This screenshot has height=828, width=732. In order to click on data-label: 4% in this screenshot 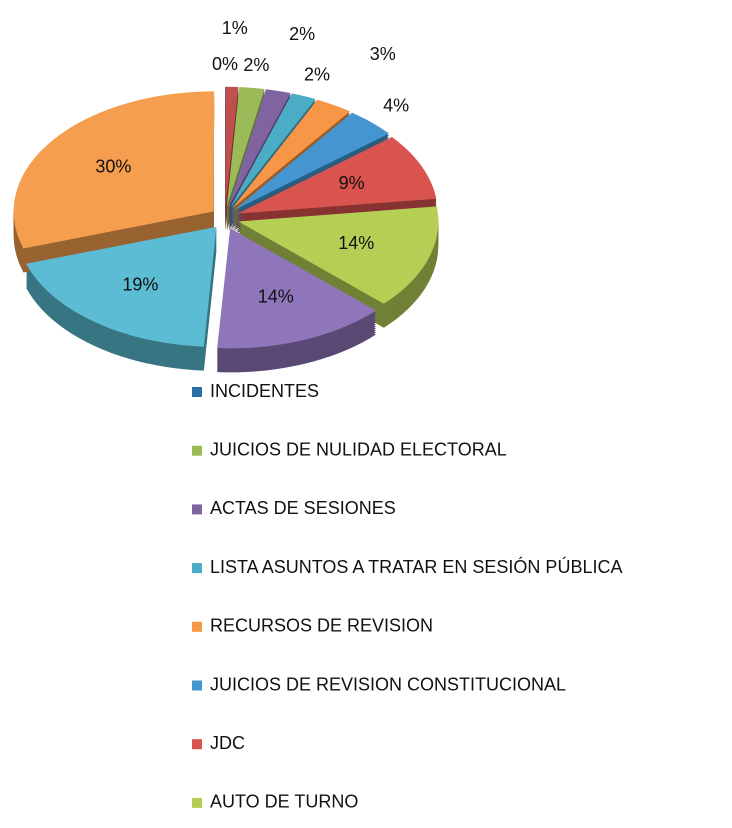, I will do `click(396, 105)`.